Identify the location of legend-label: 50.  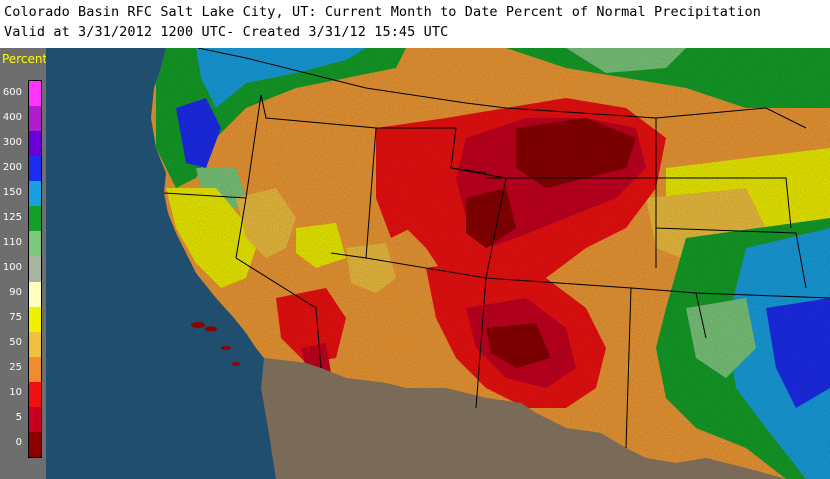
(15, 343).